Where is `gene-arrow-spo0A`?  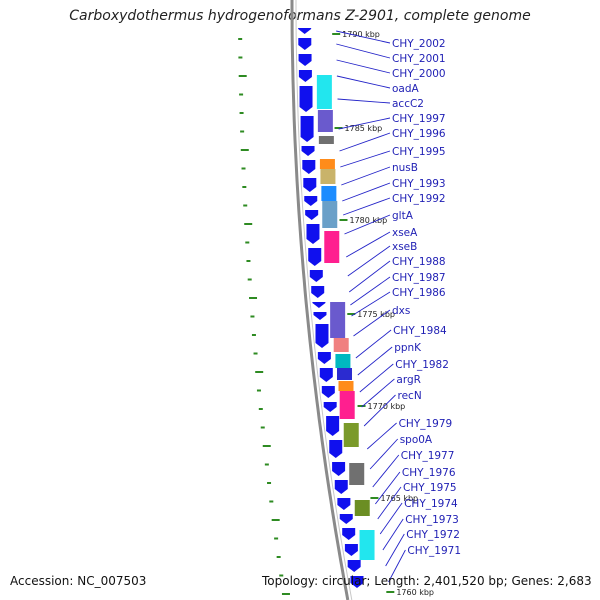
gene-arrow-spo0A is located at coordinates (339, 469).